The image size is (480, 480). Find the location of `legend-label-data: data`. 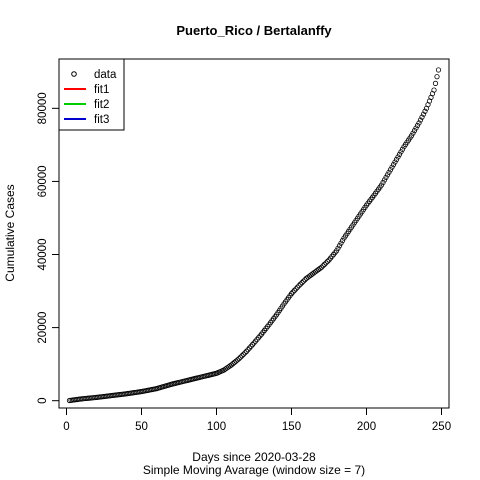

legend-label-data: data is located at coordinates (105, 75).